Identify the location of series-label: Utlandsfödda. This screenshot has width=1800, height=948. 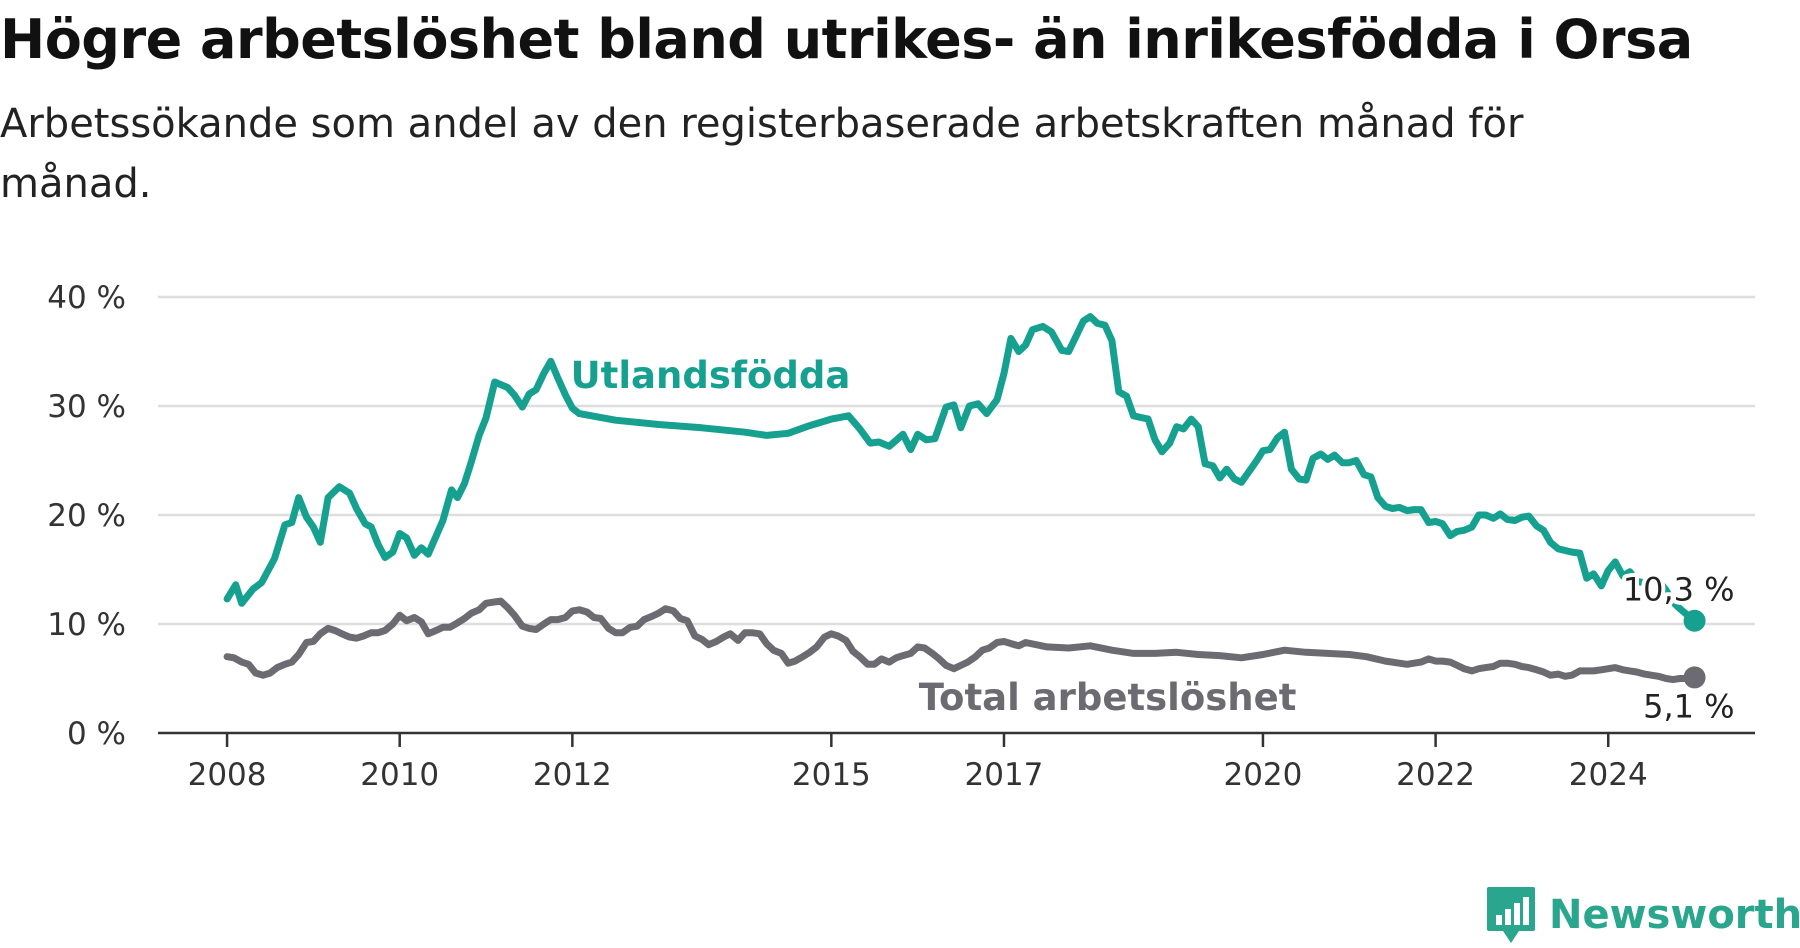
(711, 375).